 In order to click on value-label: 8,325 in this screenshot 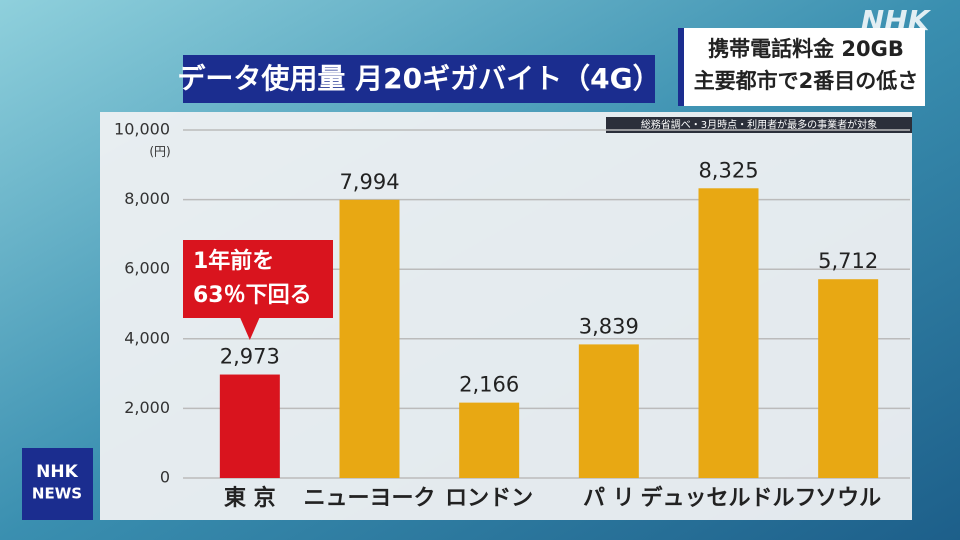, I will do `click(728, 170)`.